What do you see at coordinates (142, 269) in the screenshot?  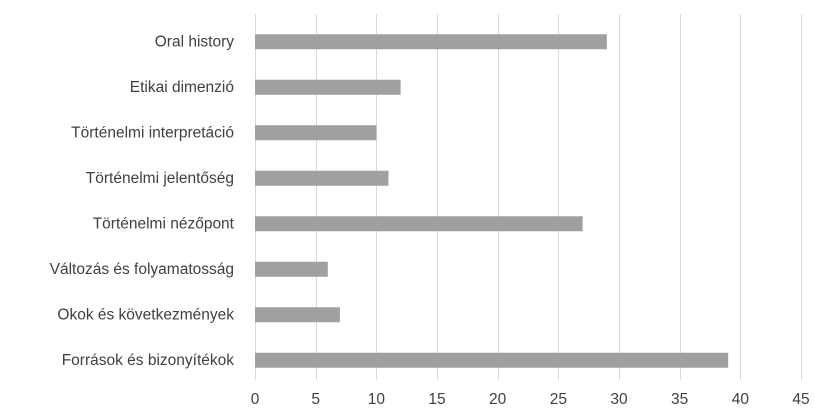 I see `category-label: Változás és folyamatosság` at bounding box center [142, 269].